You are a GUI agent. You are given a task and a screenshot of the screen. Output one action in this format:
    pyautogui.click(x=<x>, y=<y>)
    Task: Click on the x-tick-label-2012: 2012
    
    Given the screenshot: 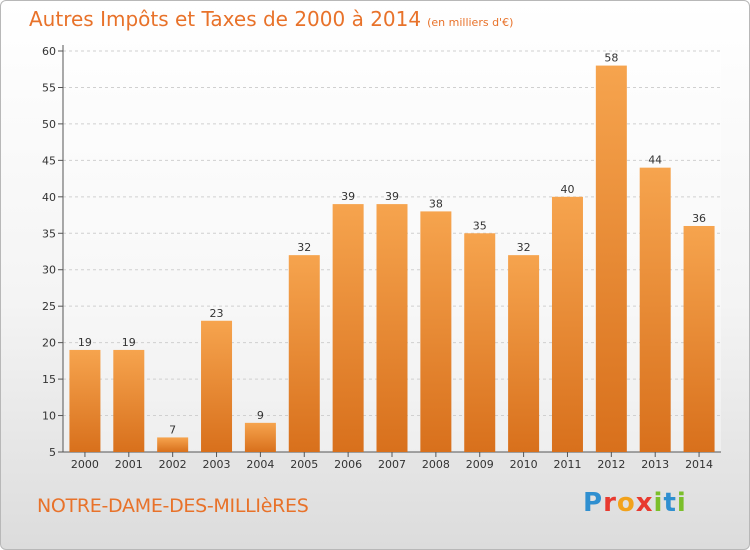 What is the action you would take?
    pyautogui.click(x=611, y=464)
    